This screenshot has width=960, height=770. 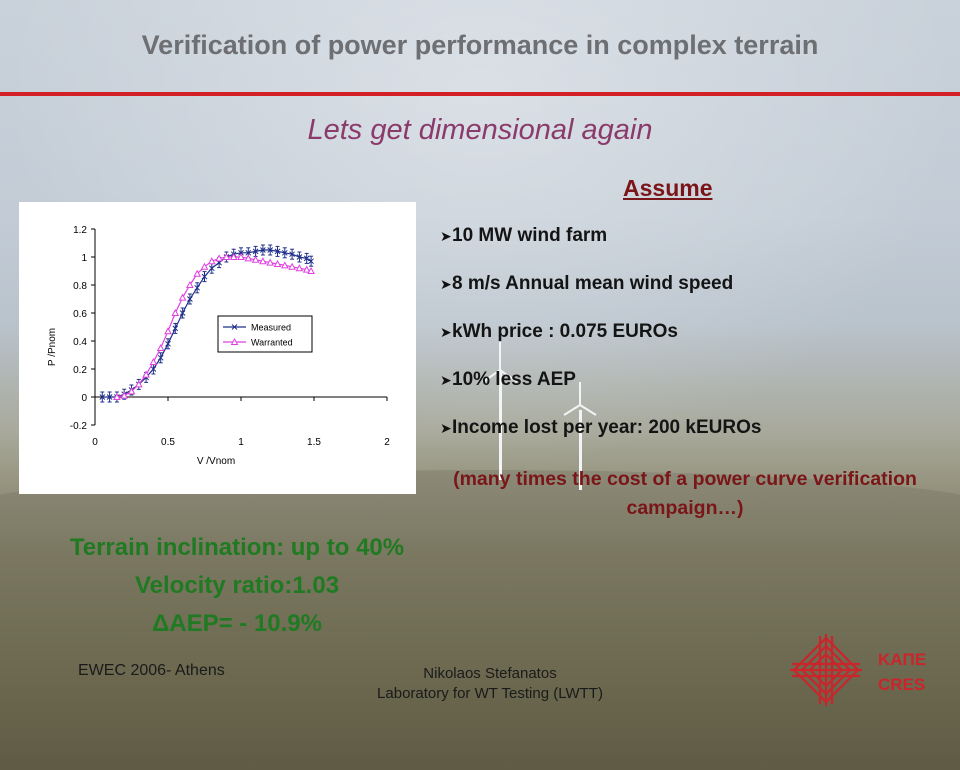 What do you see at coordinates (314, 442) in the screenshot?
I see `x-tick-label: 1.5` at bounding box center [314, 442].